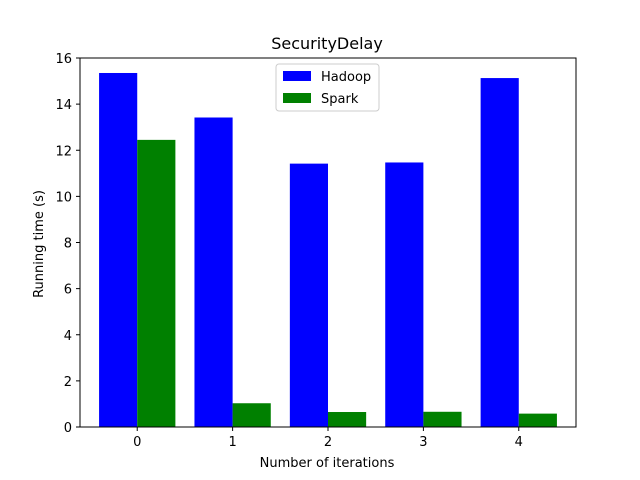  Describe the element at coordinates (68, 336) in the screenshot. I see `y-tick-label: 4` at that location.